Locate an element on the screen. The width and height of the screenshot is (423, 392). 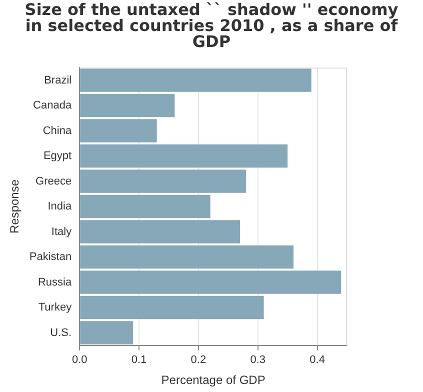
y-tick-label: Brazil is located at coordinates (58, 80).